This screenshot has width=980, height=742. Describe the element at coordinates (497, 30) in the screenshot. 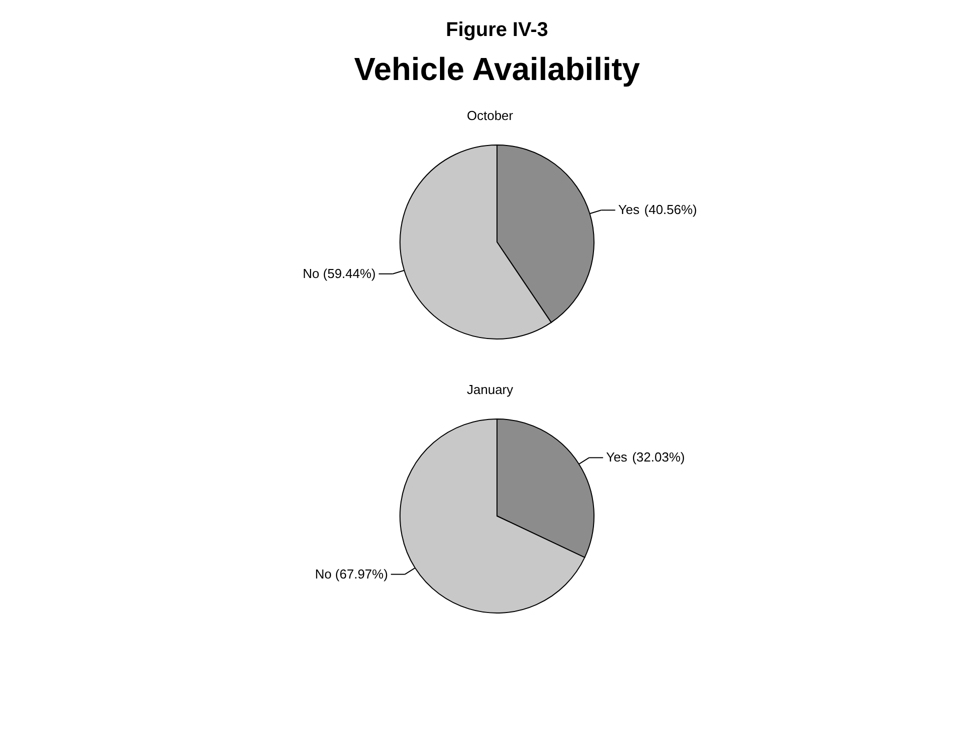

I see `text: Figure IV-3` at that location.